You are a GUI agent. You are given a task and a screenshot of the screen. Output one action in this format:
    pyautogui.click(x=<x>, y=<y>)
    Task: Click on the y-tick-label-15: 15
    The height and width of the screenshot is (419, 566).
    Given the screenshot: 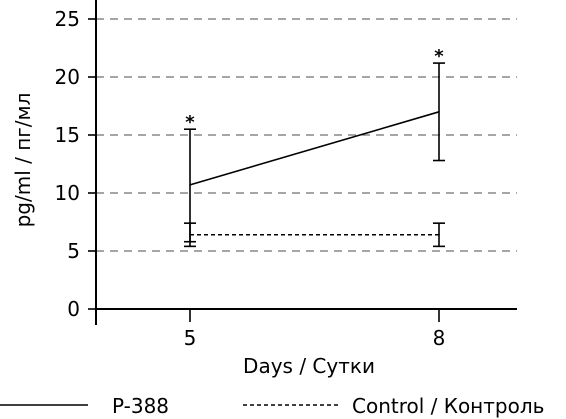 What is the action you would take?
    pyautogui.click(x=67, y=135)
    